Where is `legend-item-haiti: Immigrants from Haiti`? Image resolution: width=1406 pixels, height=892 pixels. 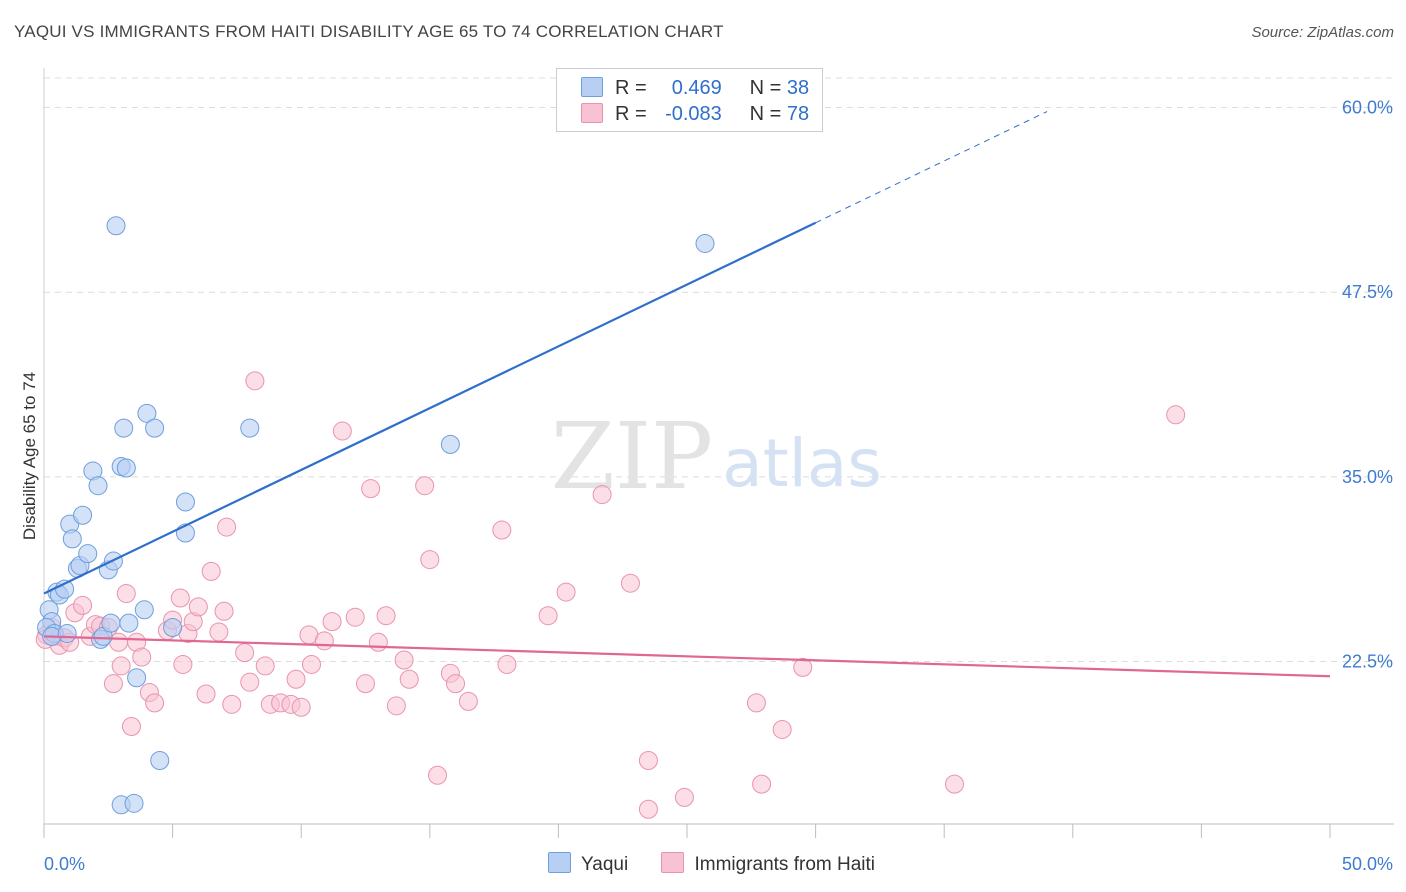
legend-item-haiti: Immigrants from Haiti is located at coordinates (768, 864).